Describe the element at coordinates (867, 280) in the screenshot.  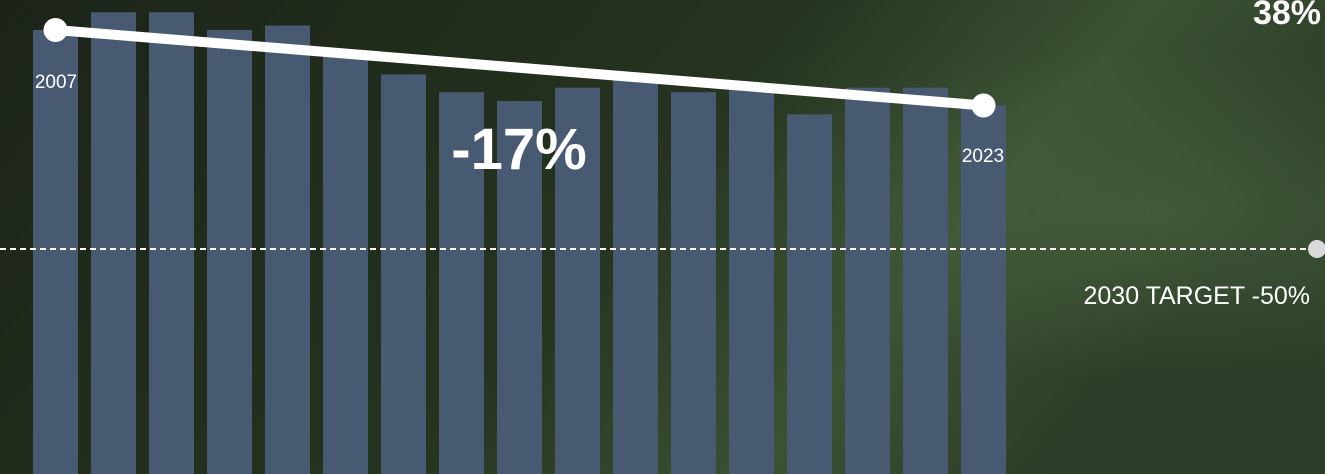
I see `bar-2021` at that location.